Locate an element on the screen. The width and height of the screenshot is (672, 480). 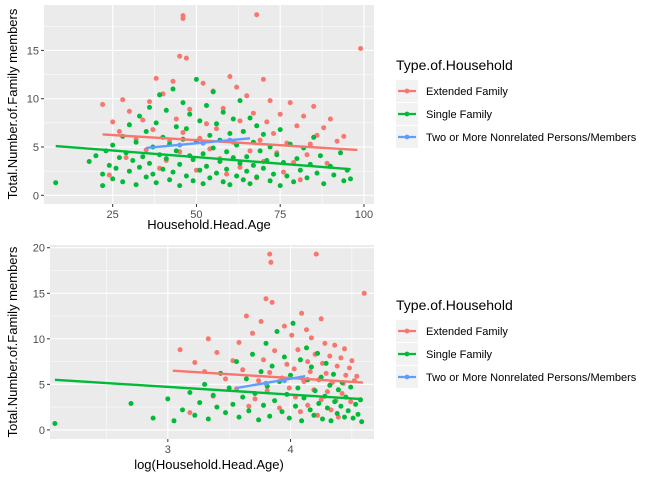
top-x-tick-label: 100 is located at coordinates (364, 215).